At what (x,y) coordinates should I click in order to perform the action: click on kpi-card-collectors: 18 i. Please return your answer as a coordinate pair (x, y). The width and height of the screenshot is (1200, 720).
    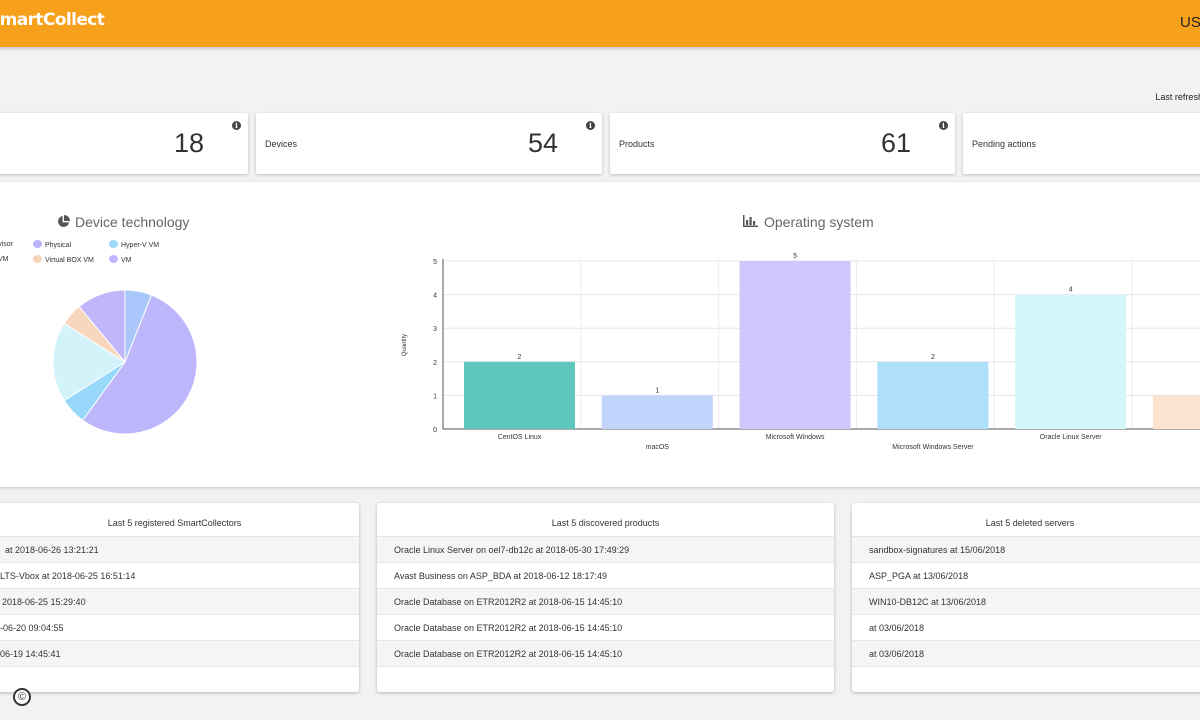
    Looking at the image, I should click on (124, 143).